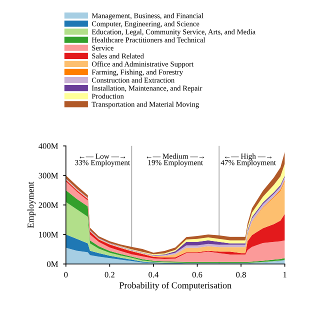 The image size is (320, 320). Describe the element at coordinates (52, 264) in the screenshot. I see `y-tick-label: 0M` at that location.